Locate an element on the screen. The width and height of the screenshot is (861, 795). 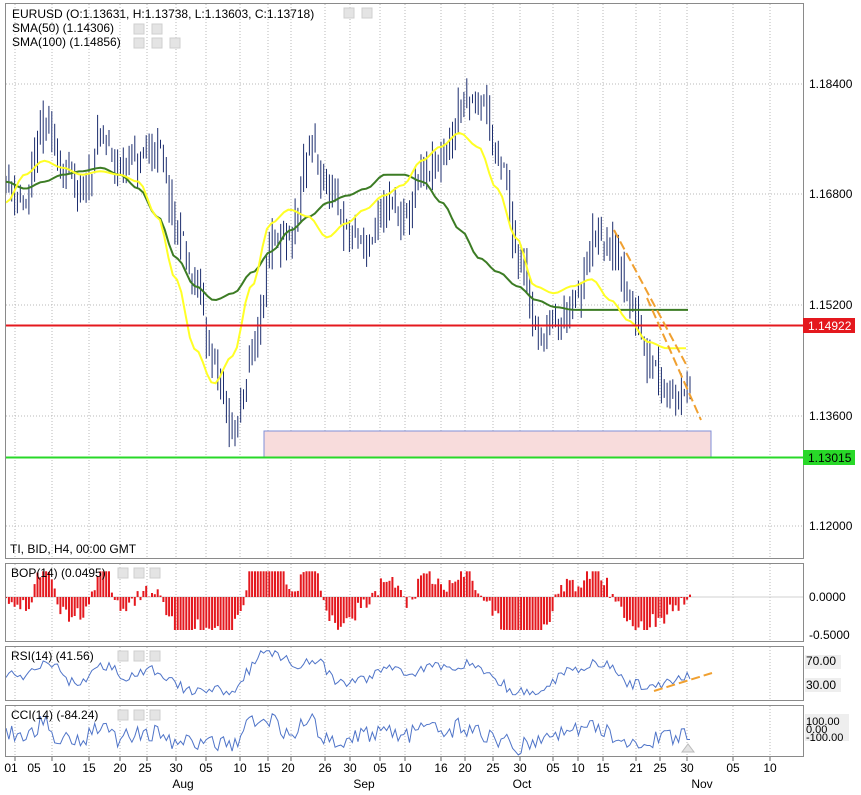
main-header-line-2: SMA(50) (1.14306) is located at coordinates (63, 28).